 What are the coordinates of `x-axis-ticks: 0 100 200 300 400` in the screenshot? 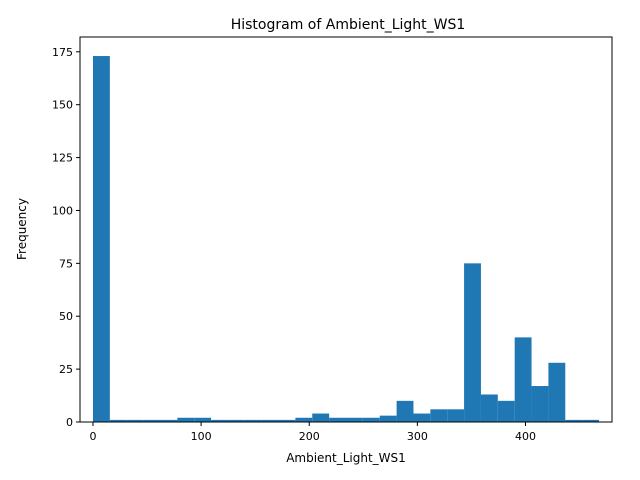 It's located at (312, 432).